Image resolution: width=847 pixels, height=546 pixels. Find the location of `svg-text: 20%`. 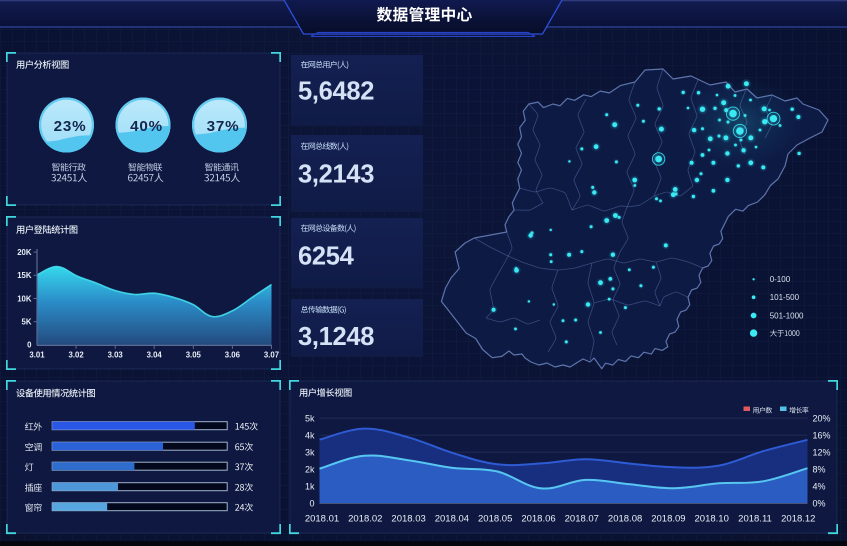

svg-text: 20% is located at coordinates (822, 418).